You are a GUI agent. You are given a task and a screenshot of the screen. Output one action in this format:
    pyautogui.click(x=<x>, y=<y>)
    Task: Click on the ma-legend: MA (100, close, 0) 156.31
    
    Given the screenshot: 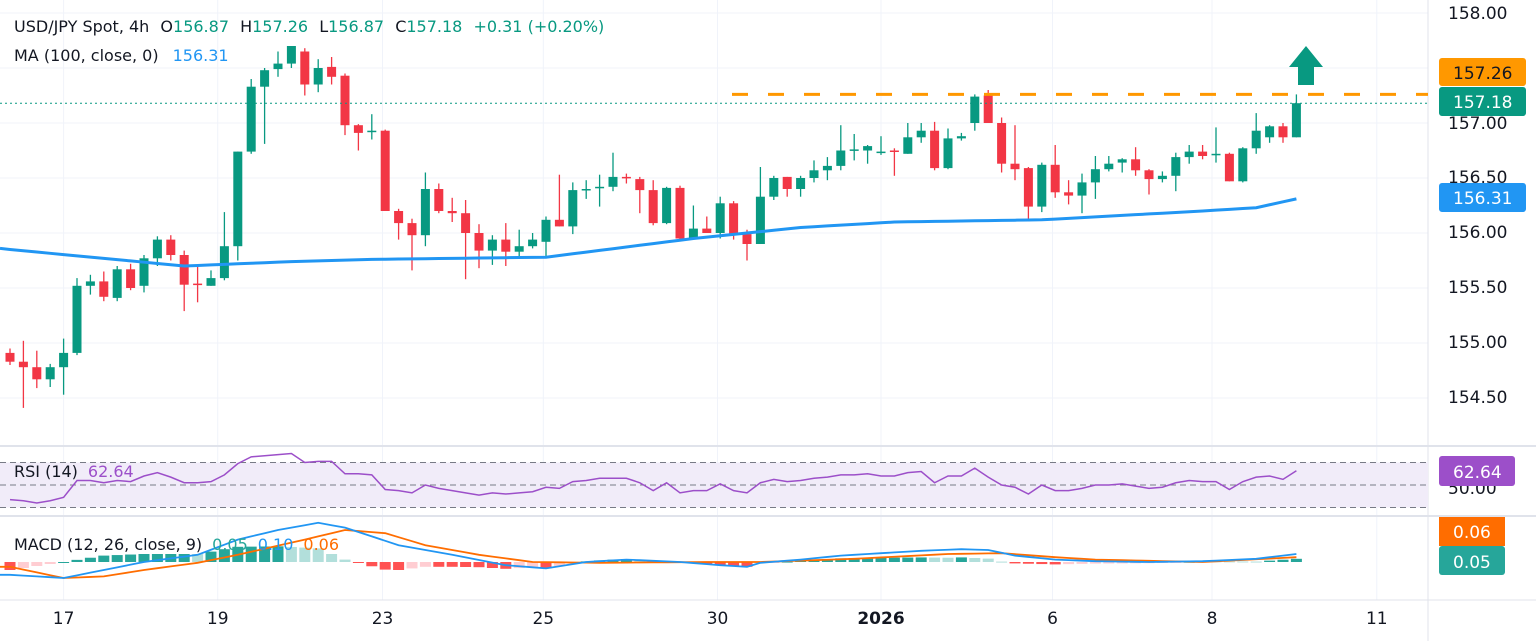 What is the action you would take?
    pyautogui.click(x=124, y=55)
    